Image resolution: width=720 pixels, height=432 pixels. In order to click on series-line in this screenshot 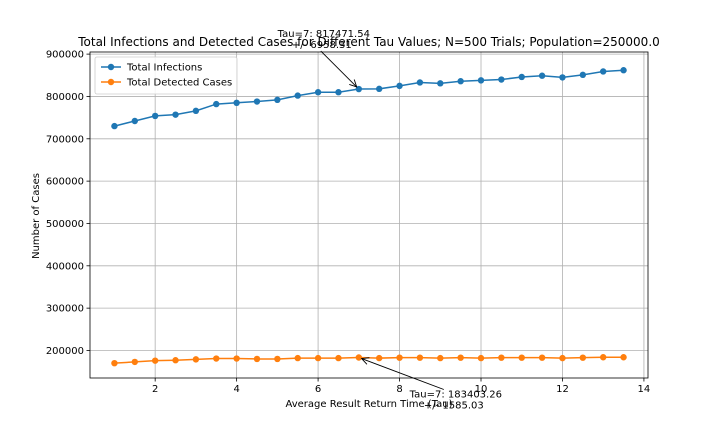, I will do `click(369, 98)`.